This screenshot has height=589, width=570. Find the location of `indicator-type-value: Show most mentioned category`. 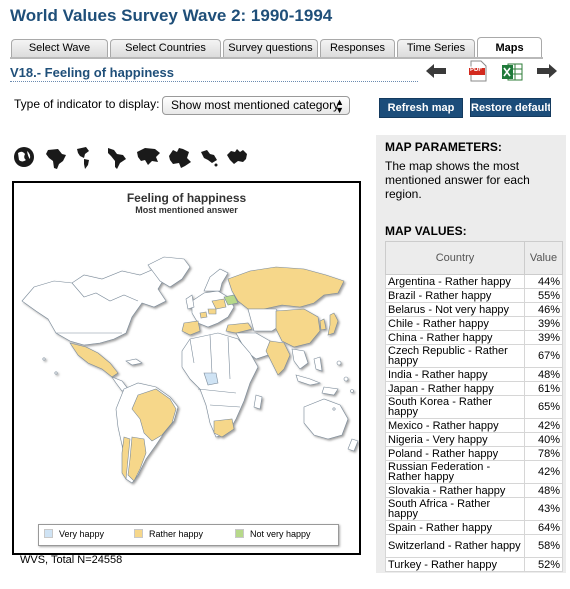

indicator-type-value: Show most mentioned category is located at coordinates (255, 105).